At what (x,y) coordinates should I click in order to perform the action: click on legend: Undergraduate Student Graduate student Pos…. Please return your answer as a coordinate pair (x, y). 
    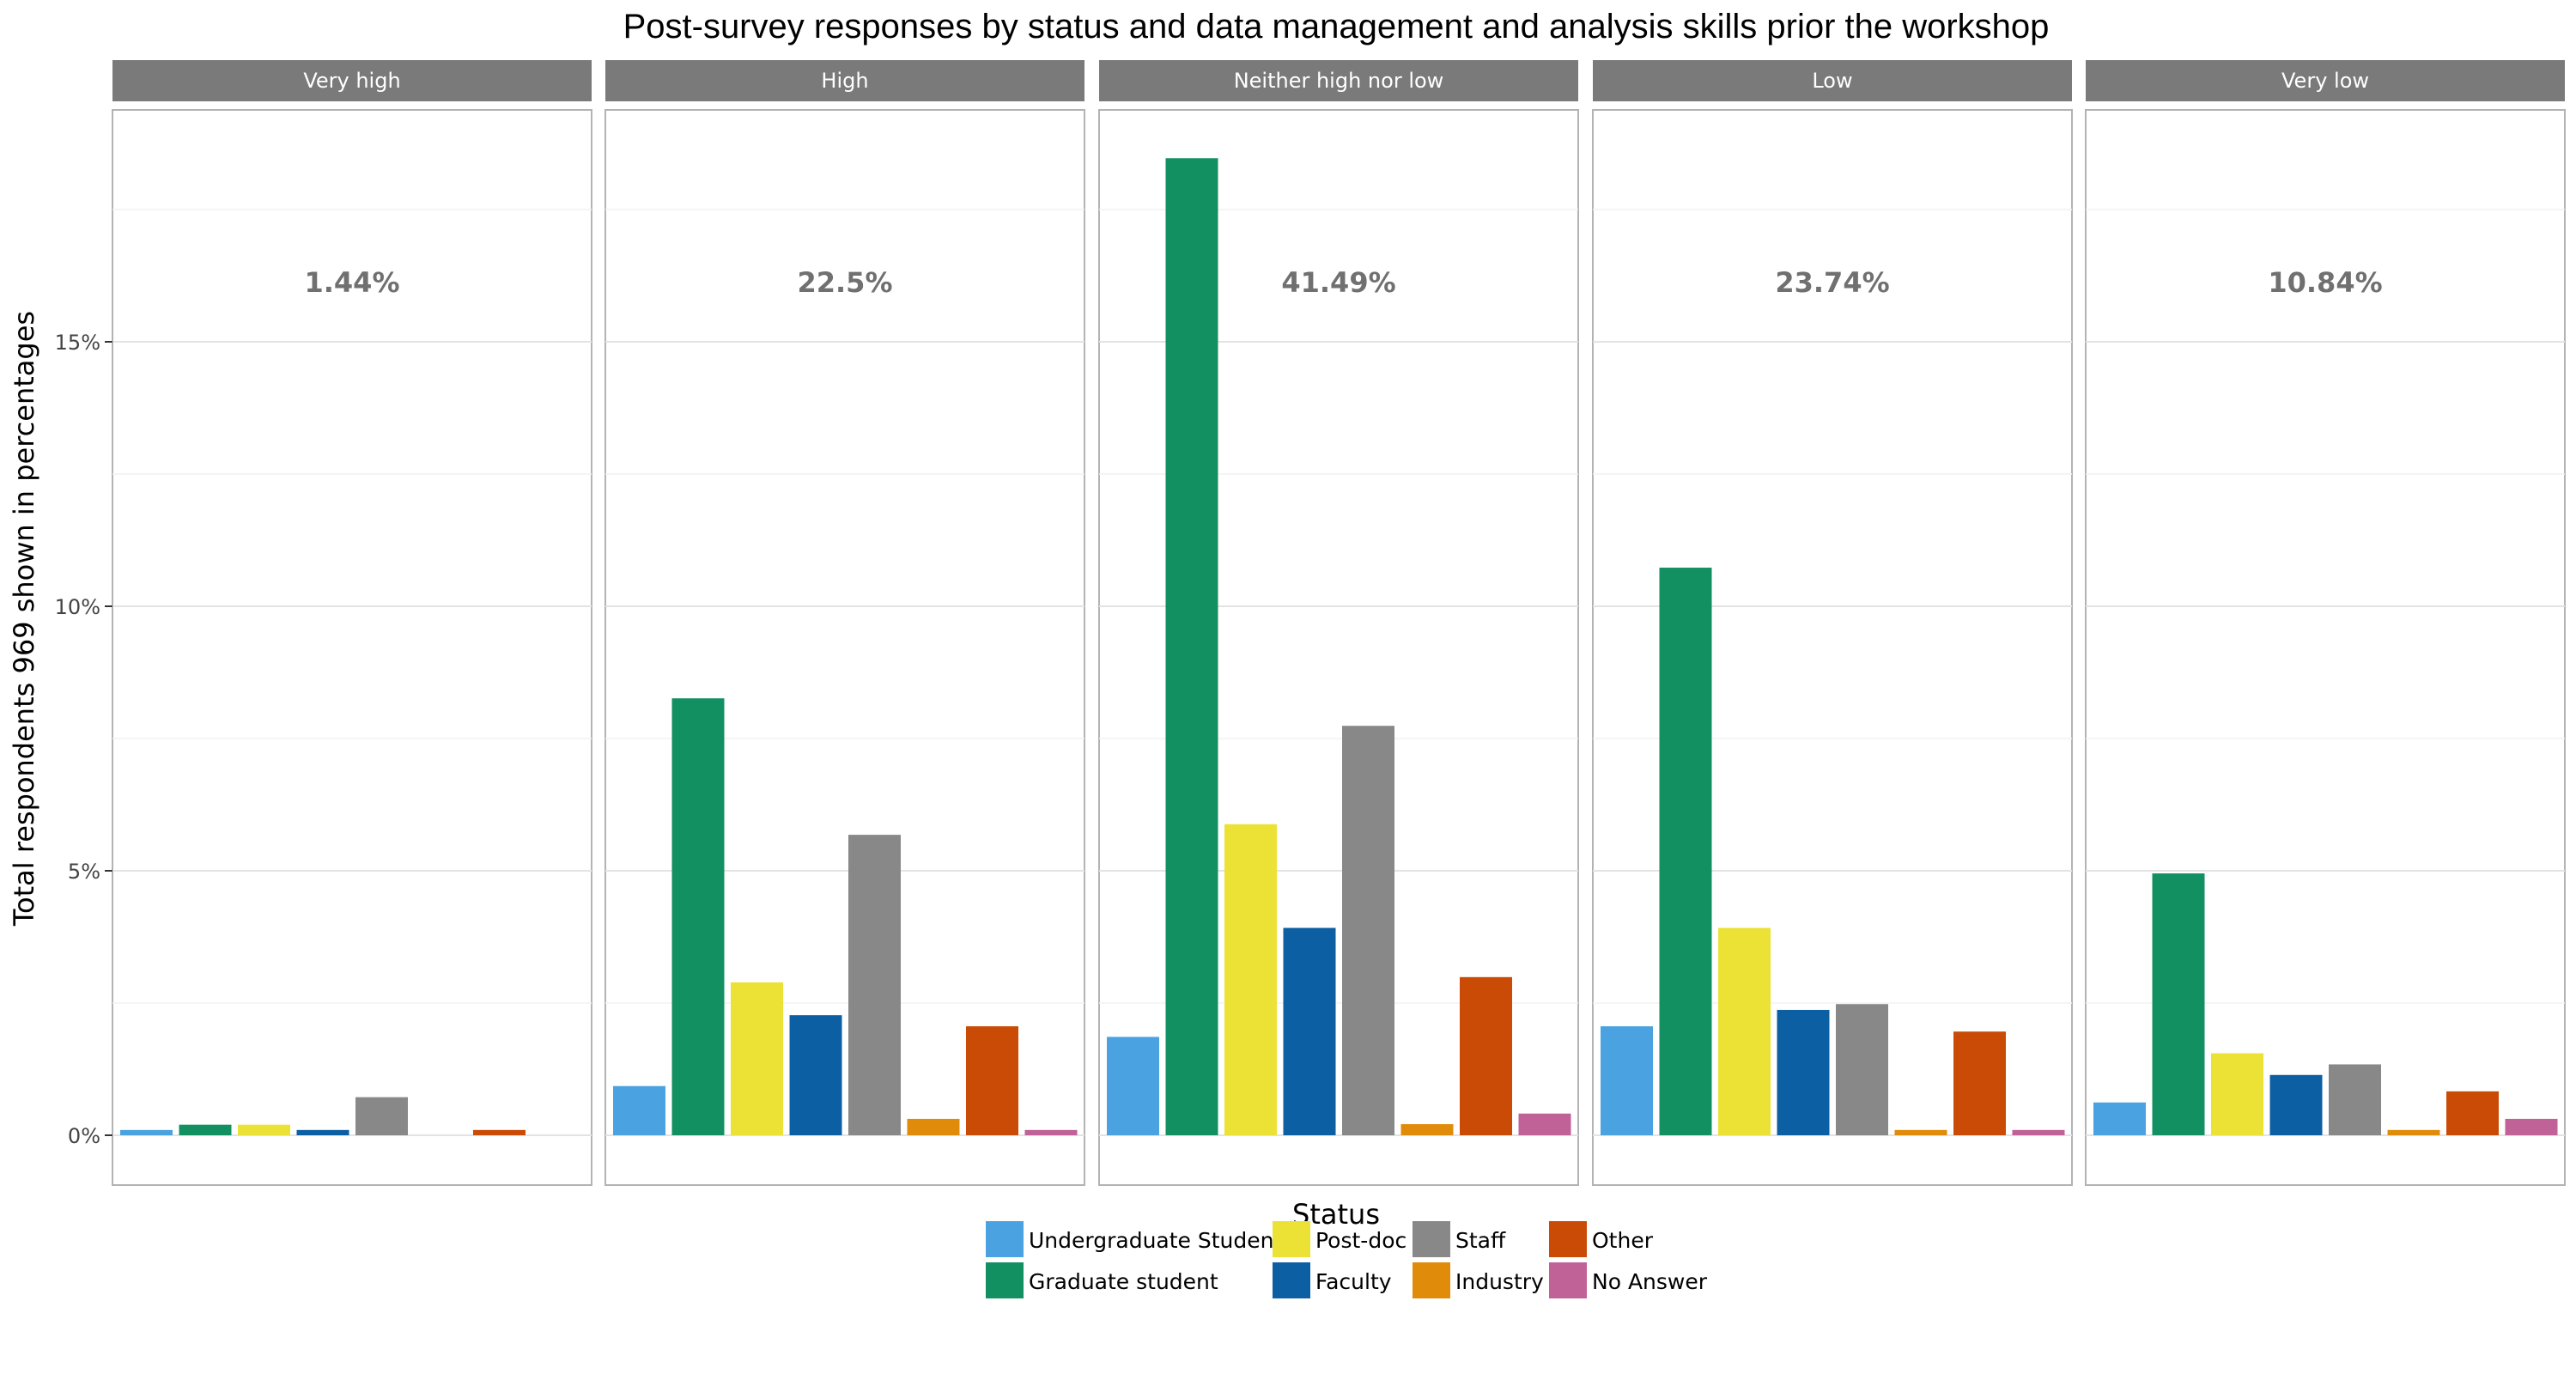
    Looking at the image, I should click on (1347, 1259).